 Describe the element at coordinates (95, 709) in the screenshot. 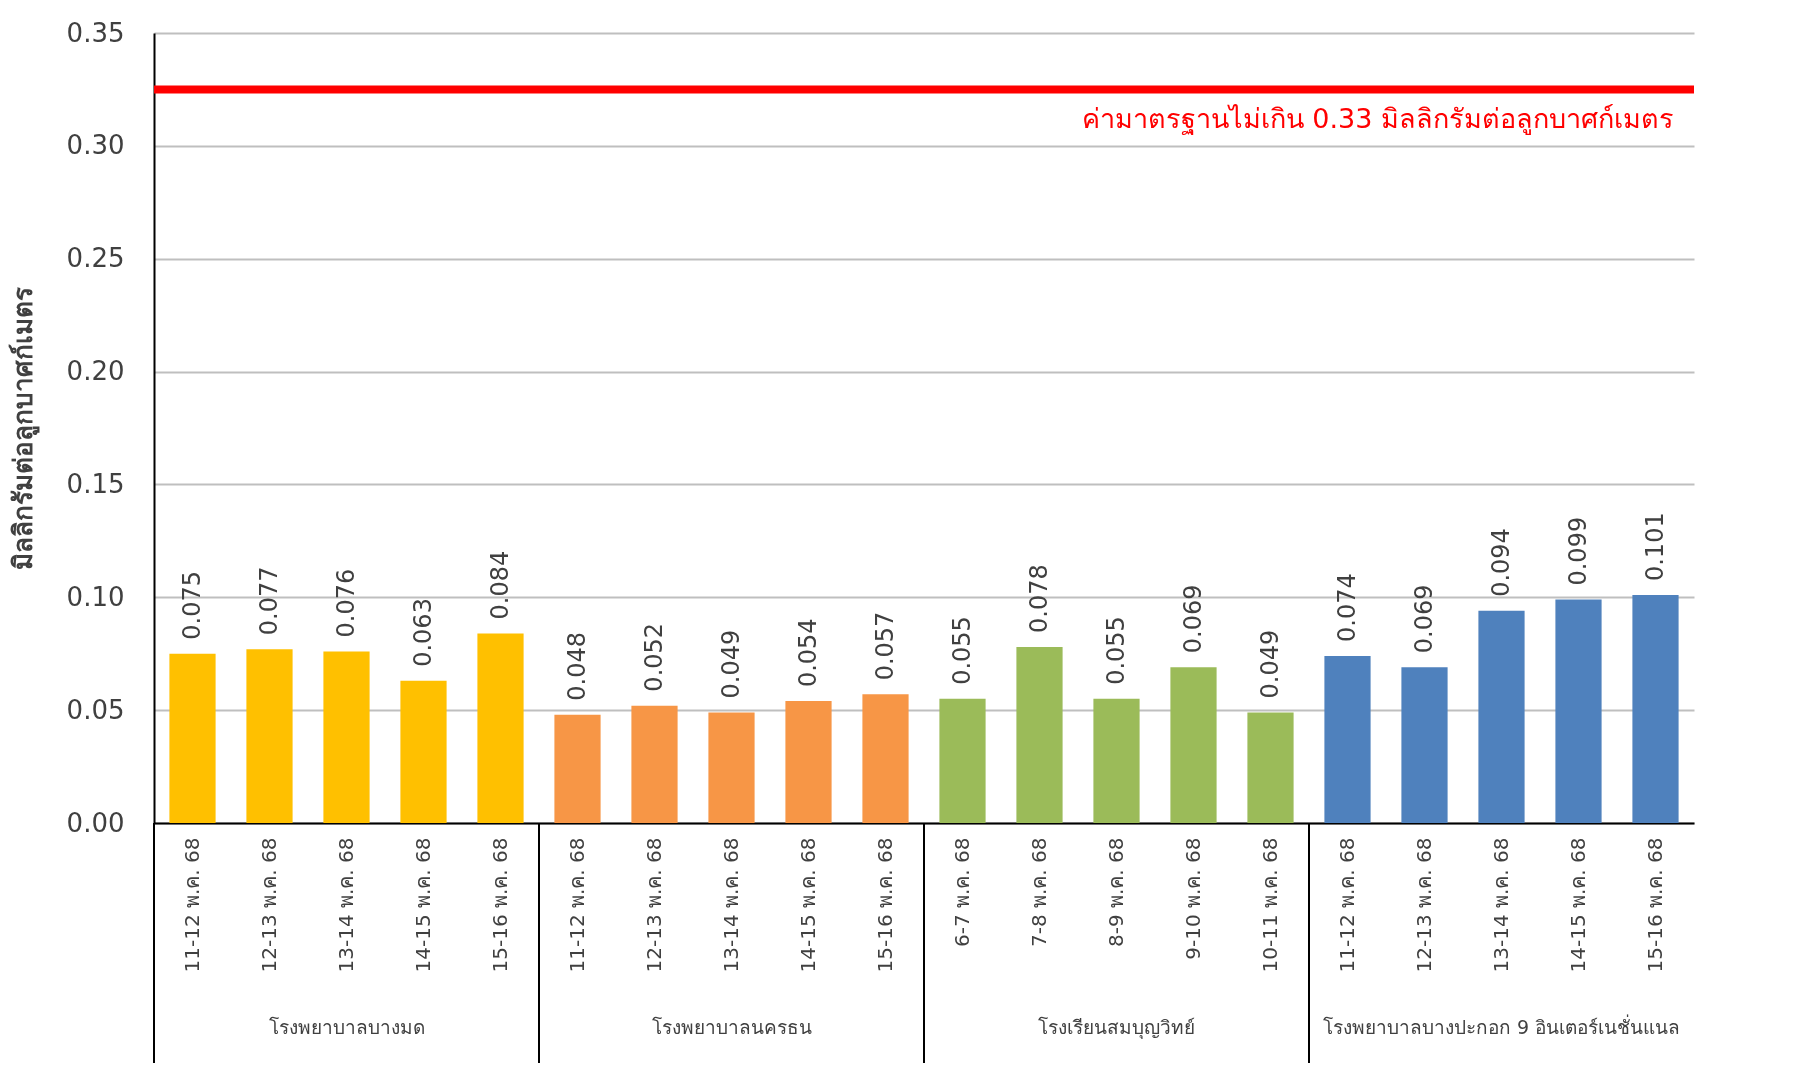

I see `y-tick-label: 0.05` at that location.